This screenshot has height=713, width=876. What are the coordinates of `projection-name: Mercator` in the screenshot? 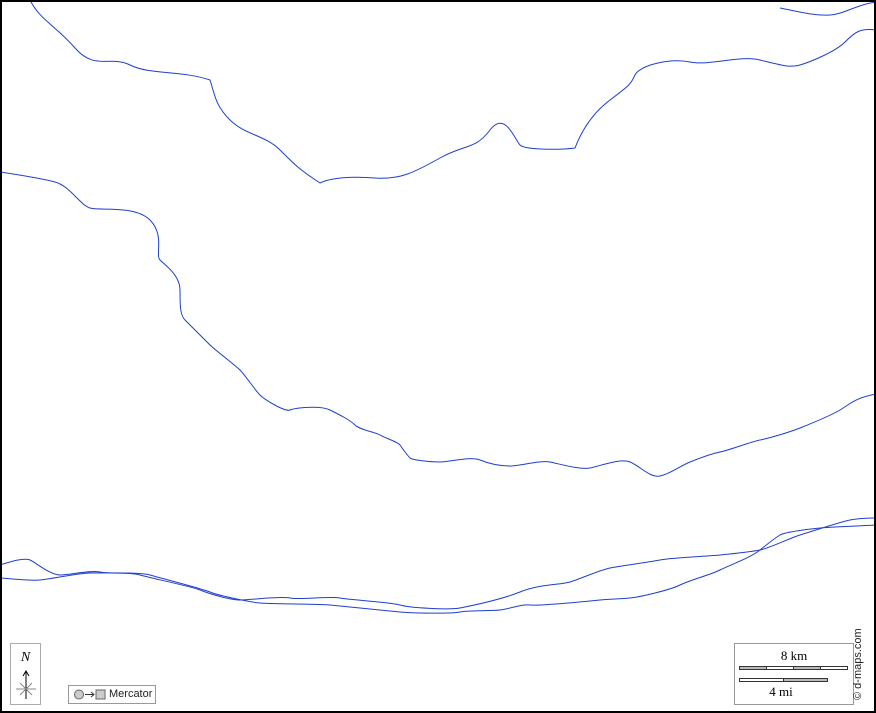 It's located at (131, 694).